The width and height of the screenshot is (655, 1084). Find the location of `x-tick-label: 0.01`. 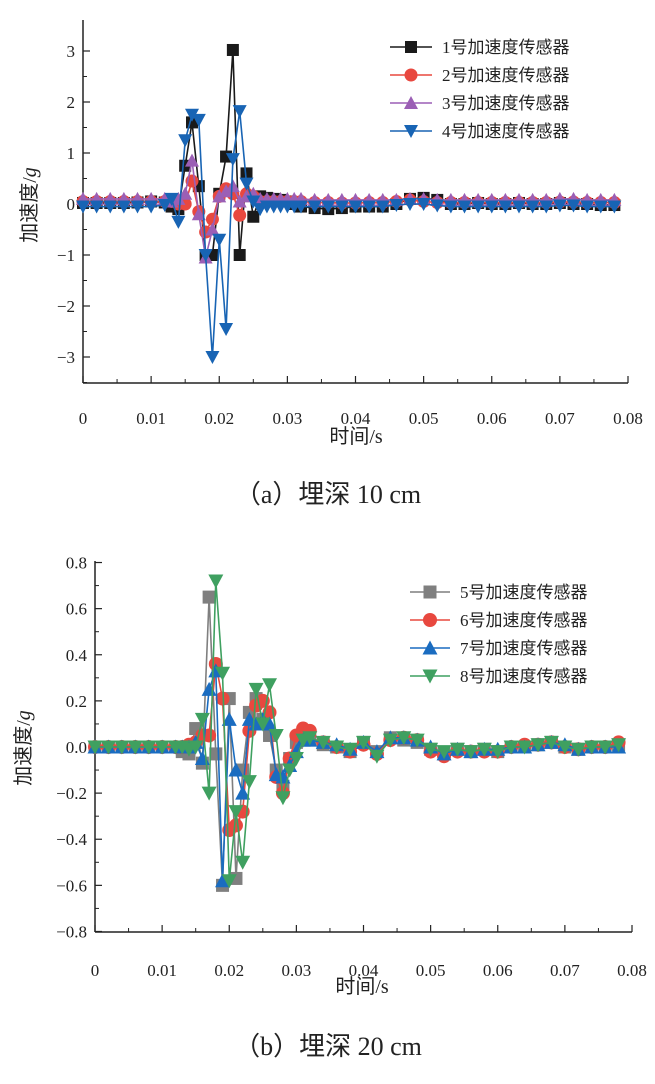

x-tick-label: 0.01 is located at coordinates (162, 970).